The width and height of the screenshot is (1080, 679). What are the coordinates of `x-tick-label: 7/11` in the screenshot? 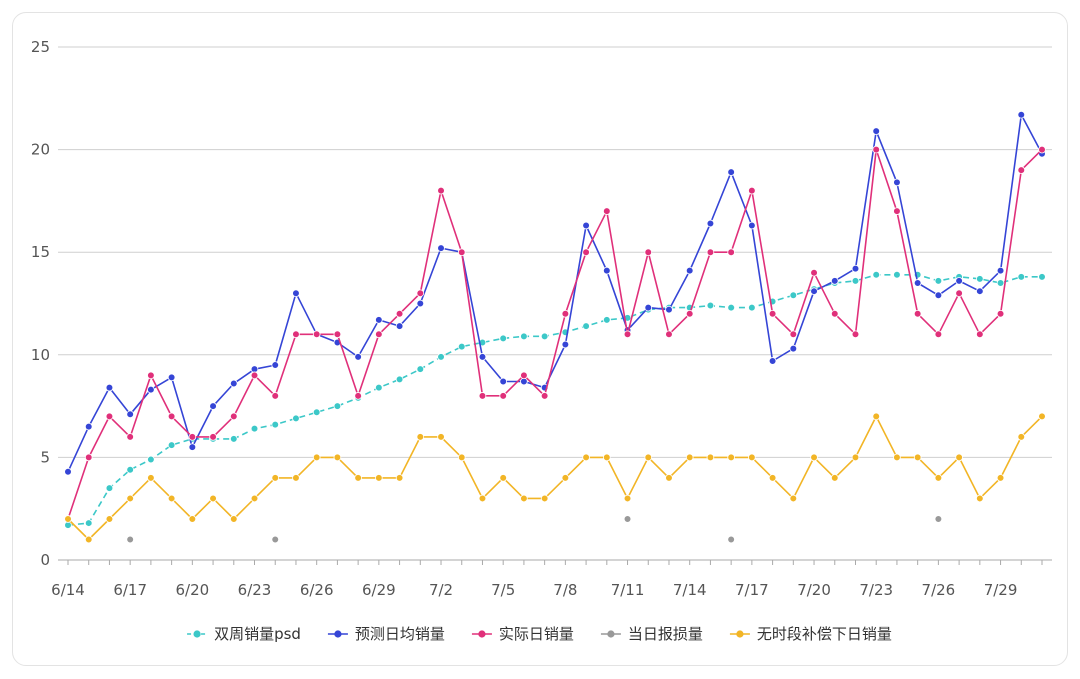 It's located at (628, 590).